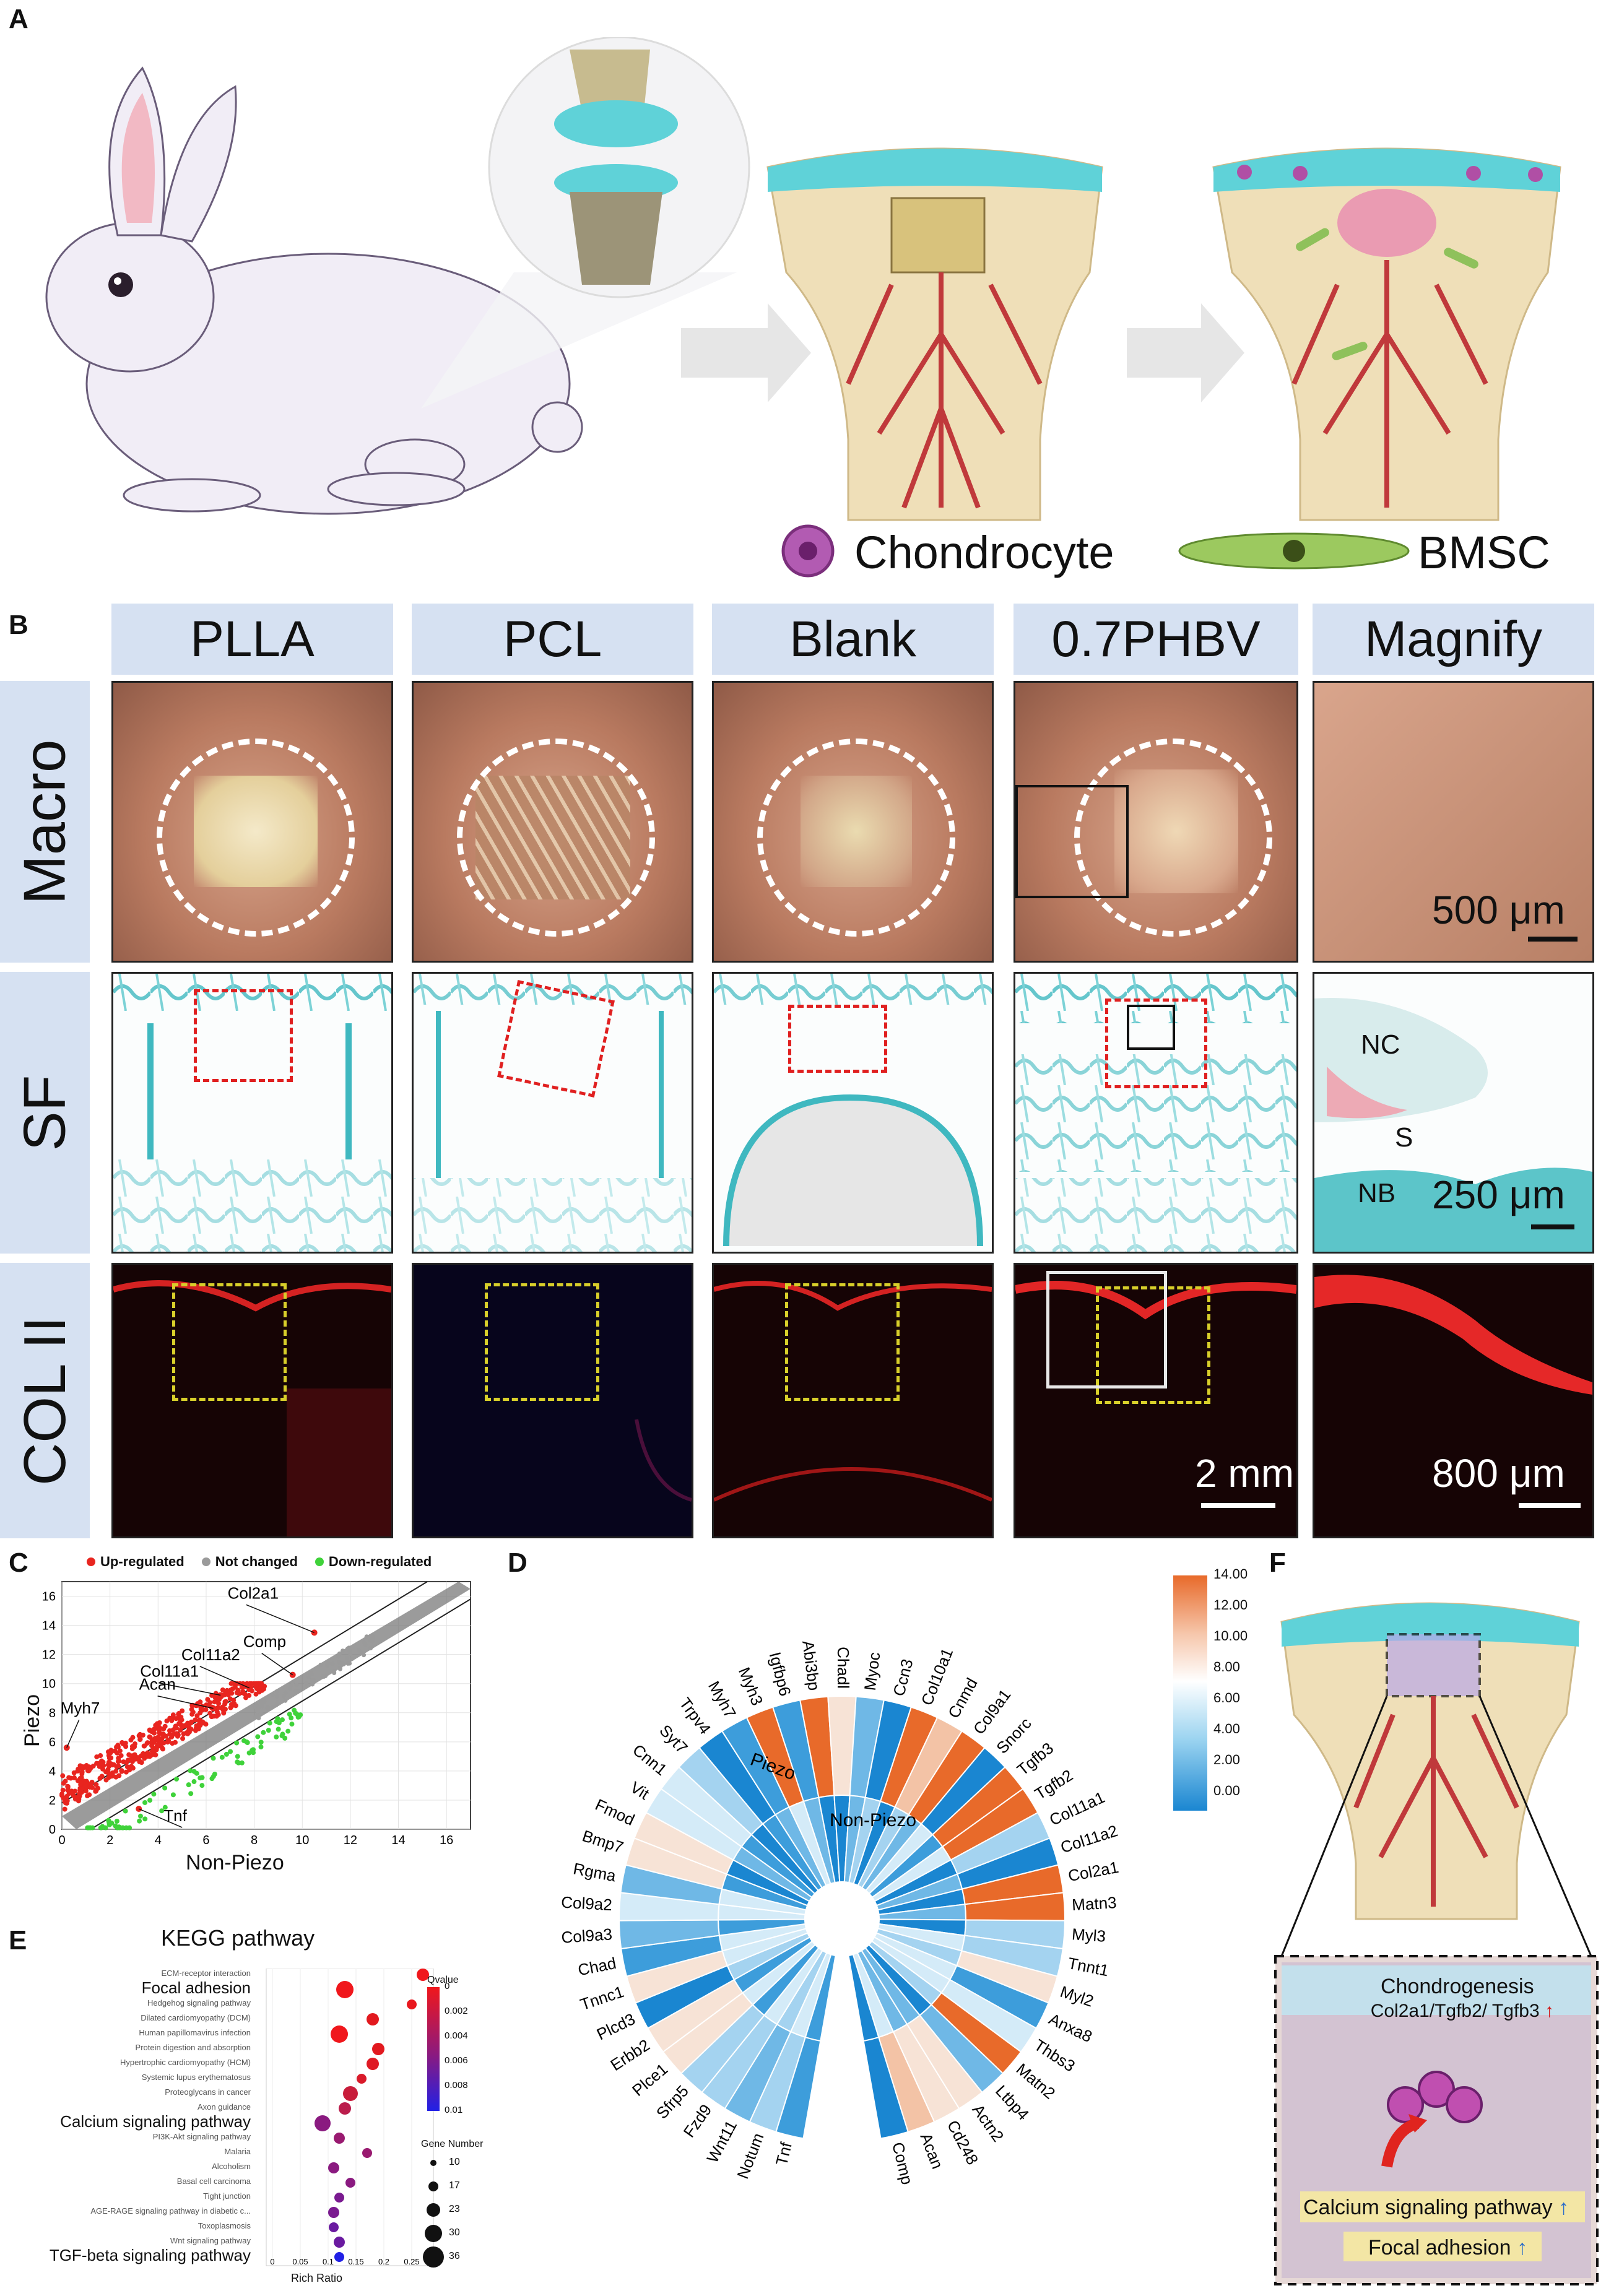  What do you see at coordinates (937, 1676) in the screenshot?
I see `gene-label: Col10a1` at bounding box center [937, 1676].